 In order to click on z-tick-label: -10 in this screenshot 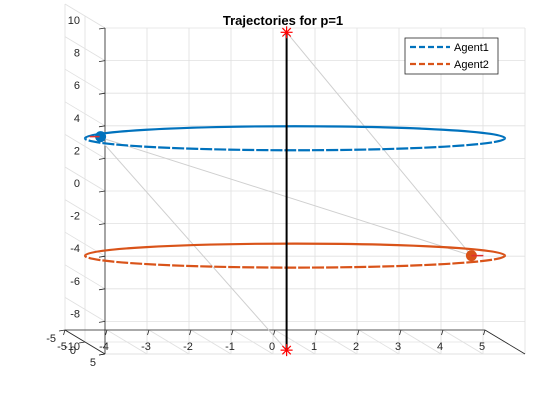, I will do `click(72, 347)`.